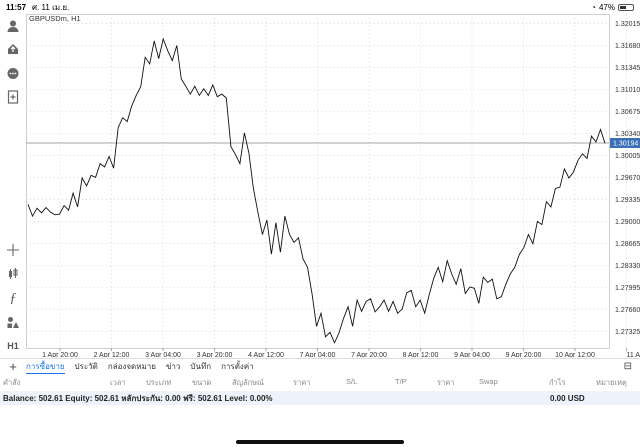  Describe the element at coordinates (112, 354) in the screenshot. I see `x-tick-label: 2 Apr 12:00` at that location.